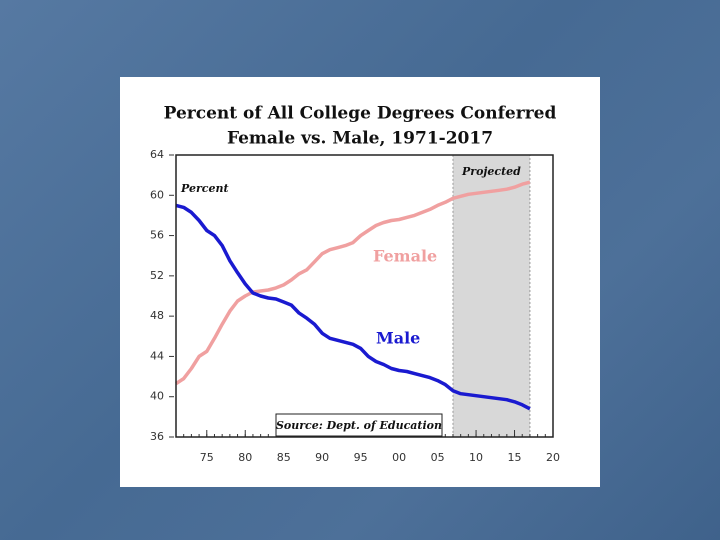 Image resolution: width=720 pixels, height=540 pixels. I want to click on x-tick-label: 10, so click(476, 457).